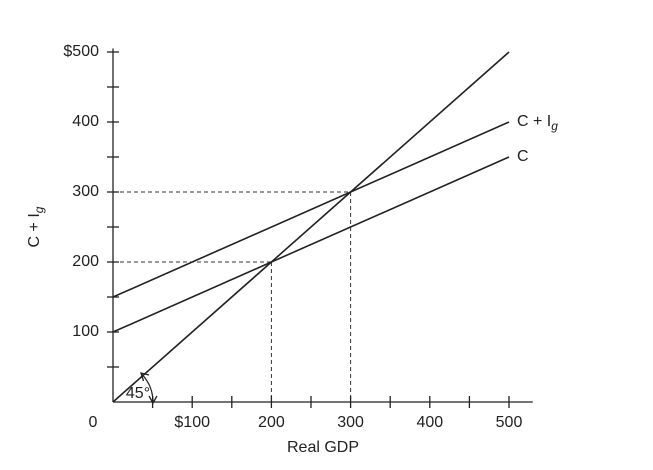  Describe the element at coordinates (93, 422) in the screenshot. I see `x-tick-label: 0` at that location.